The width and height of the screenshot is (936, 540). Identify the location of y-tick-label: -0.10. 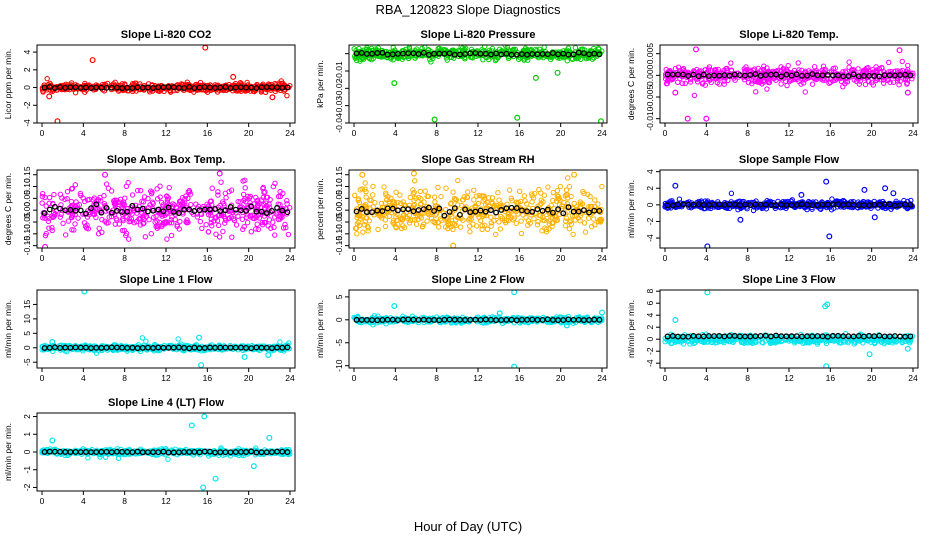
(27, 234).